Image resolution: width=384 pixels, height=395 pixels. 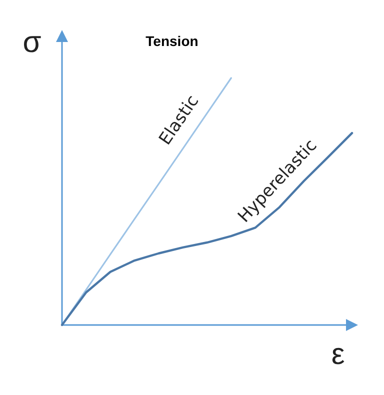 What do you see at coordinates (338, 354) in the screenshot?
I see `x-axis-title: ε` at bounding box center [338, 354].